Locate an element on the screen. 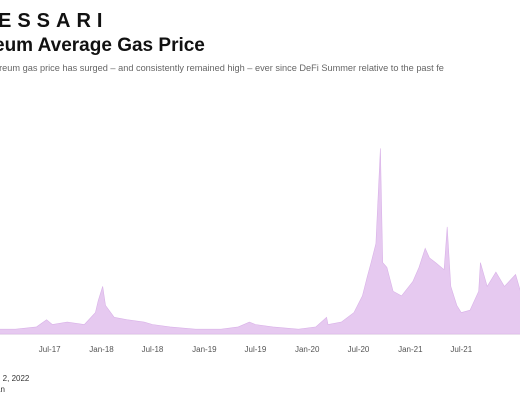 This screenshot has height=400, width=520. footer-date: h 2, 2022 is located at coordinates (15, 378).